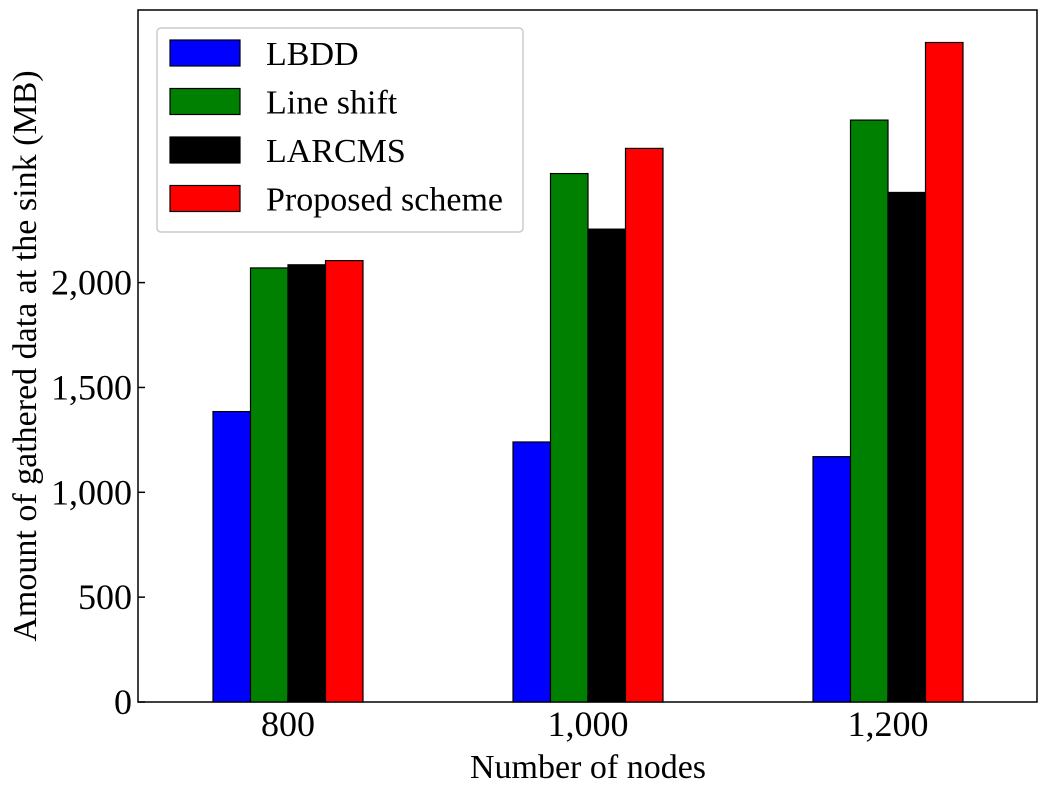 This screenshot has width=1048, height=793. What do you see at coordinates (384, 200) in the screenshot?
I see `legend-label: Proposed scheme` at bounding box center [384, 200].